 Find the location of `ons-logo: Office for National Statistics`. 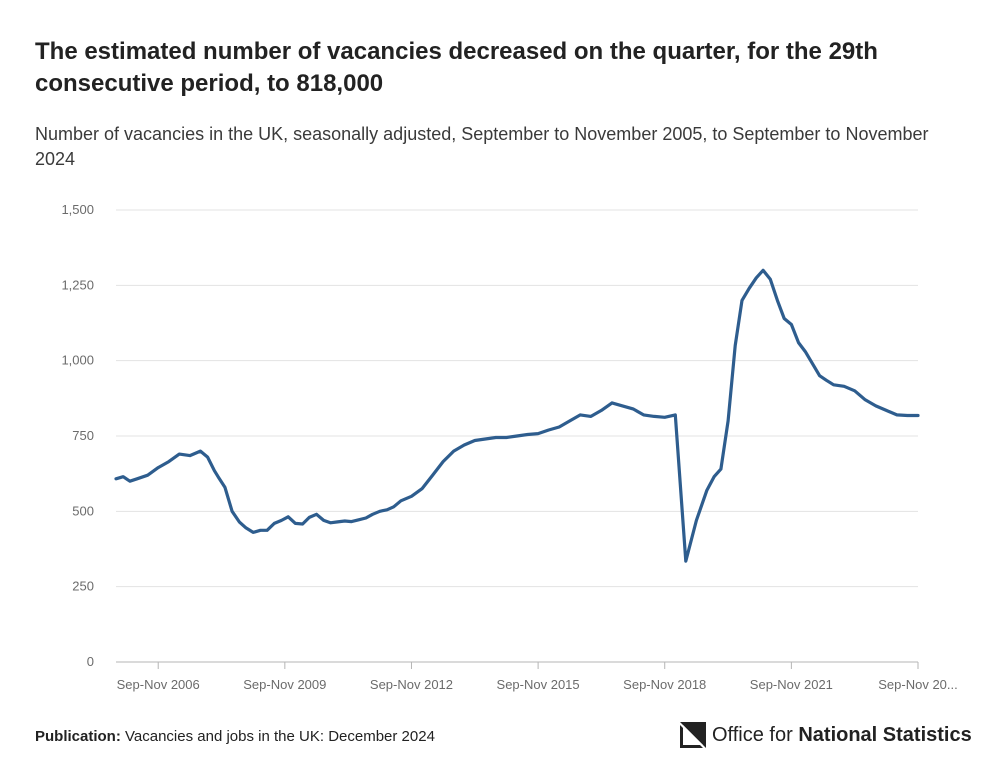

ons-logo: Office for National Statistics is located at coordinates (826, 735).